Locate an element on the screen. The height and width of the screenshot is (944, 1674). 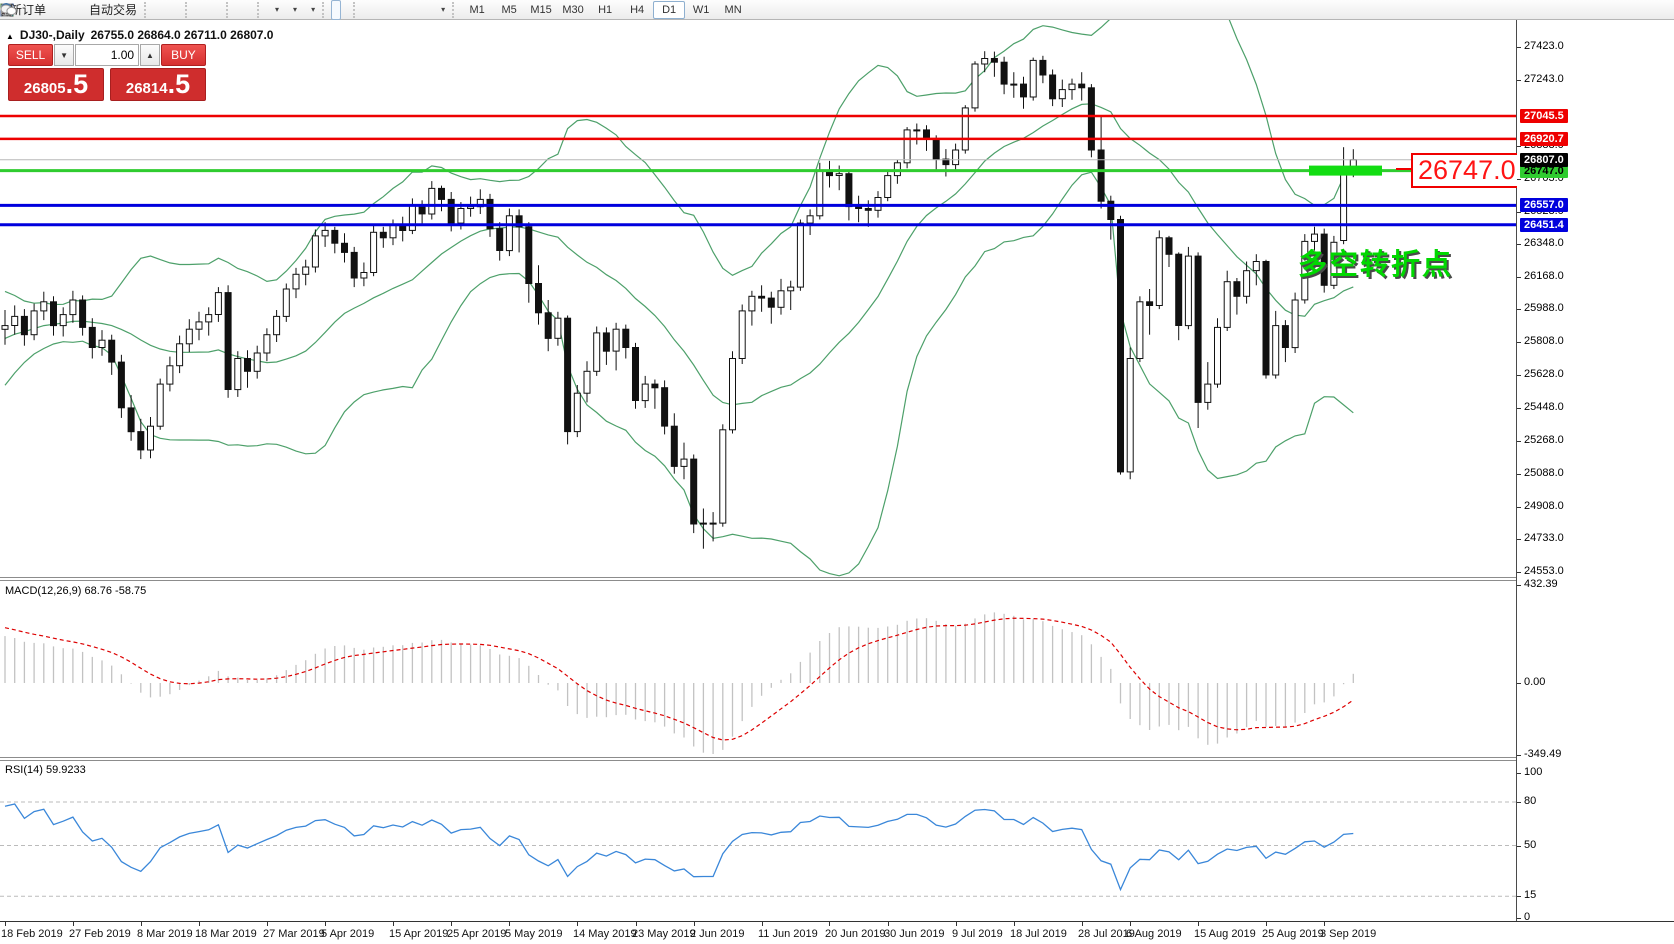
price-line-badge: 26557.0 is located at coordinates (1544, 205).